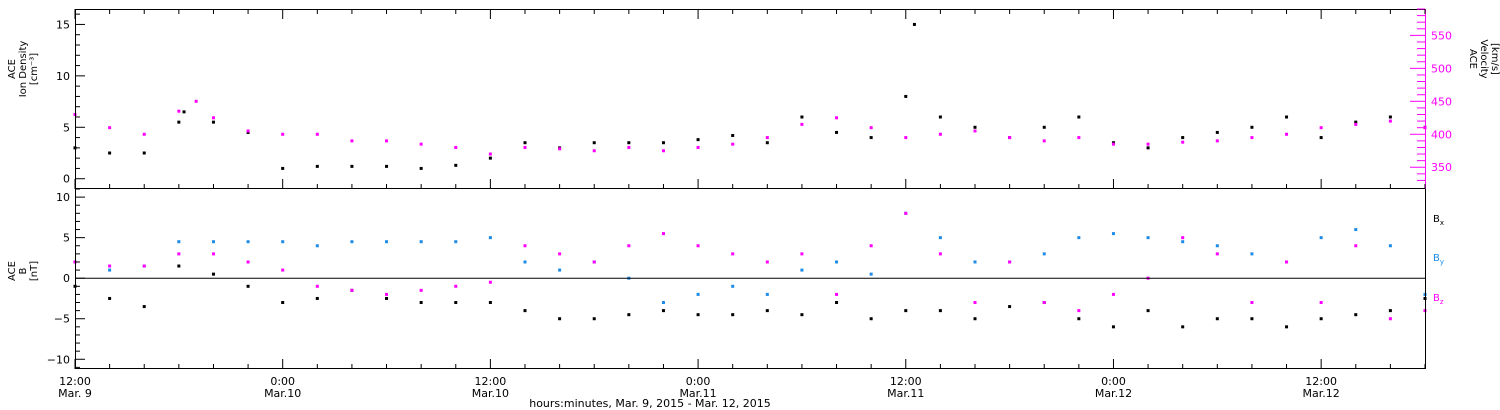 The image size is (1500, 410). Describe the element at coordinates (1438, 259) in the screenshot. I see `legend-y: By` at that location.